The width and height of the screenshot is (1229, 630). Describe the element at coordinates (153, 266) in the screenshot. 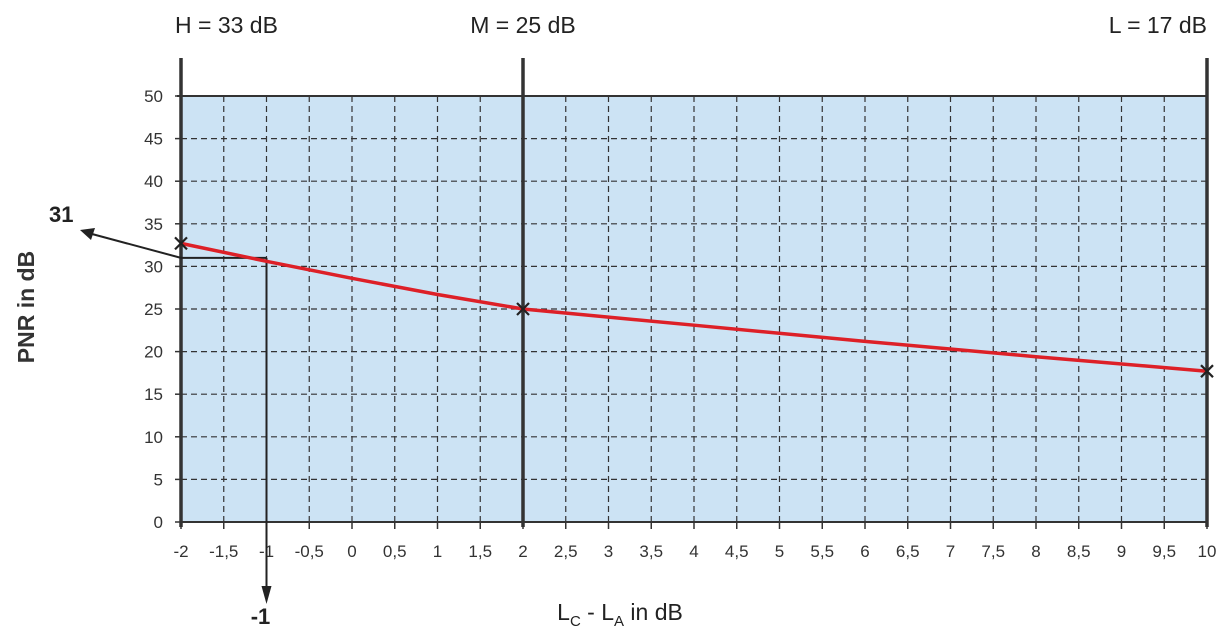

I see `y-tick-label: 30` at that location.